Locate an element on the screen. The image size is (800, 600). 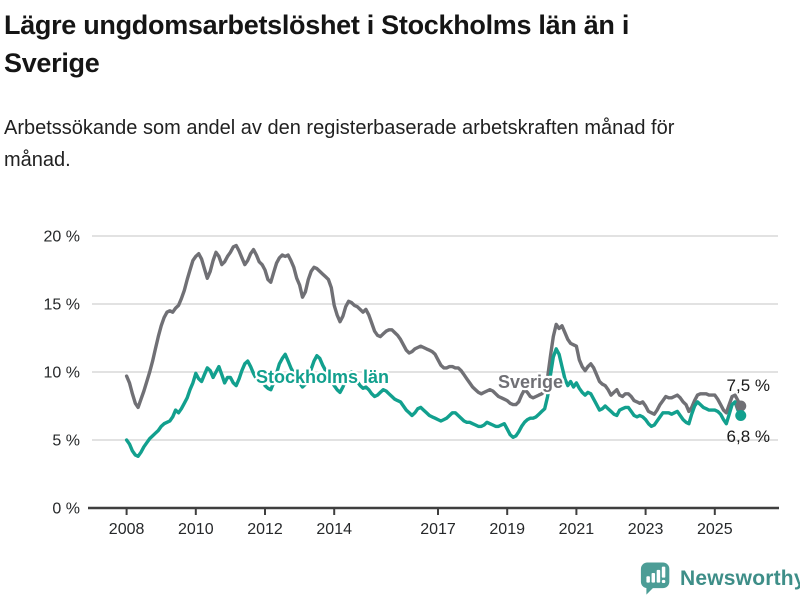
brand-name: Newsworthy is located at coordinates (740, 578).